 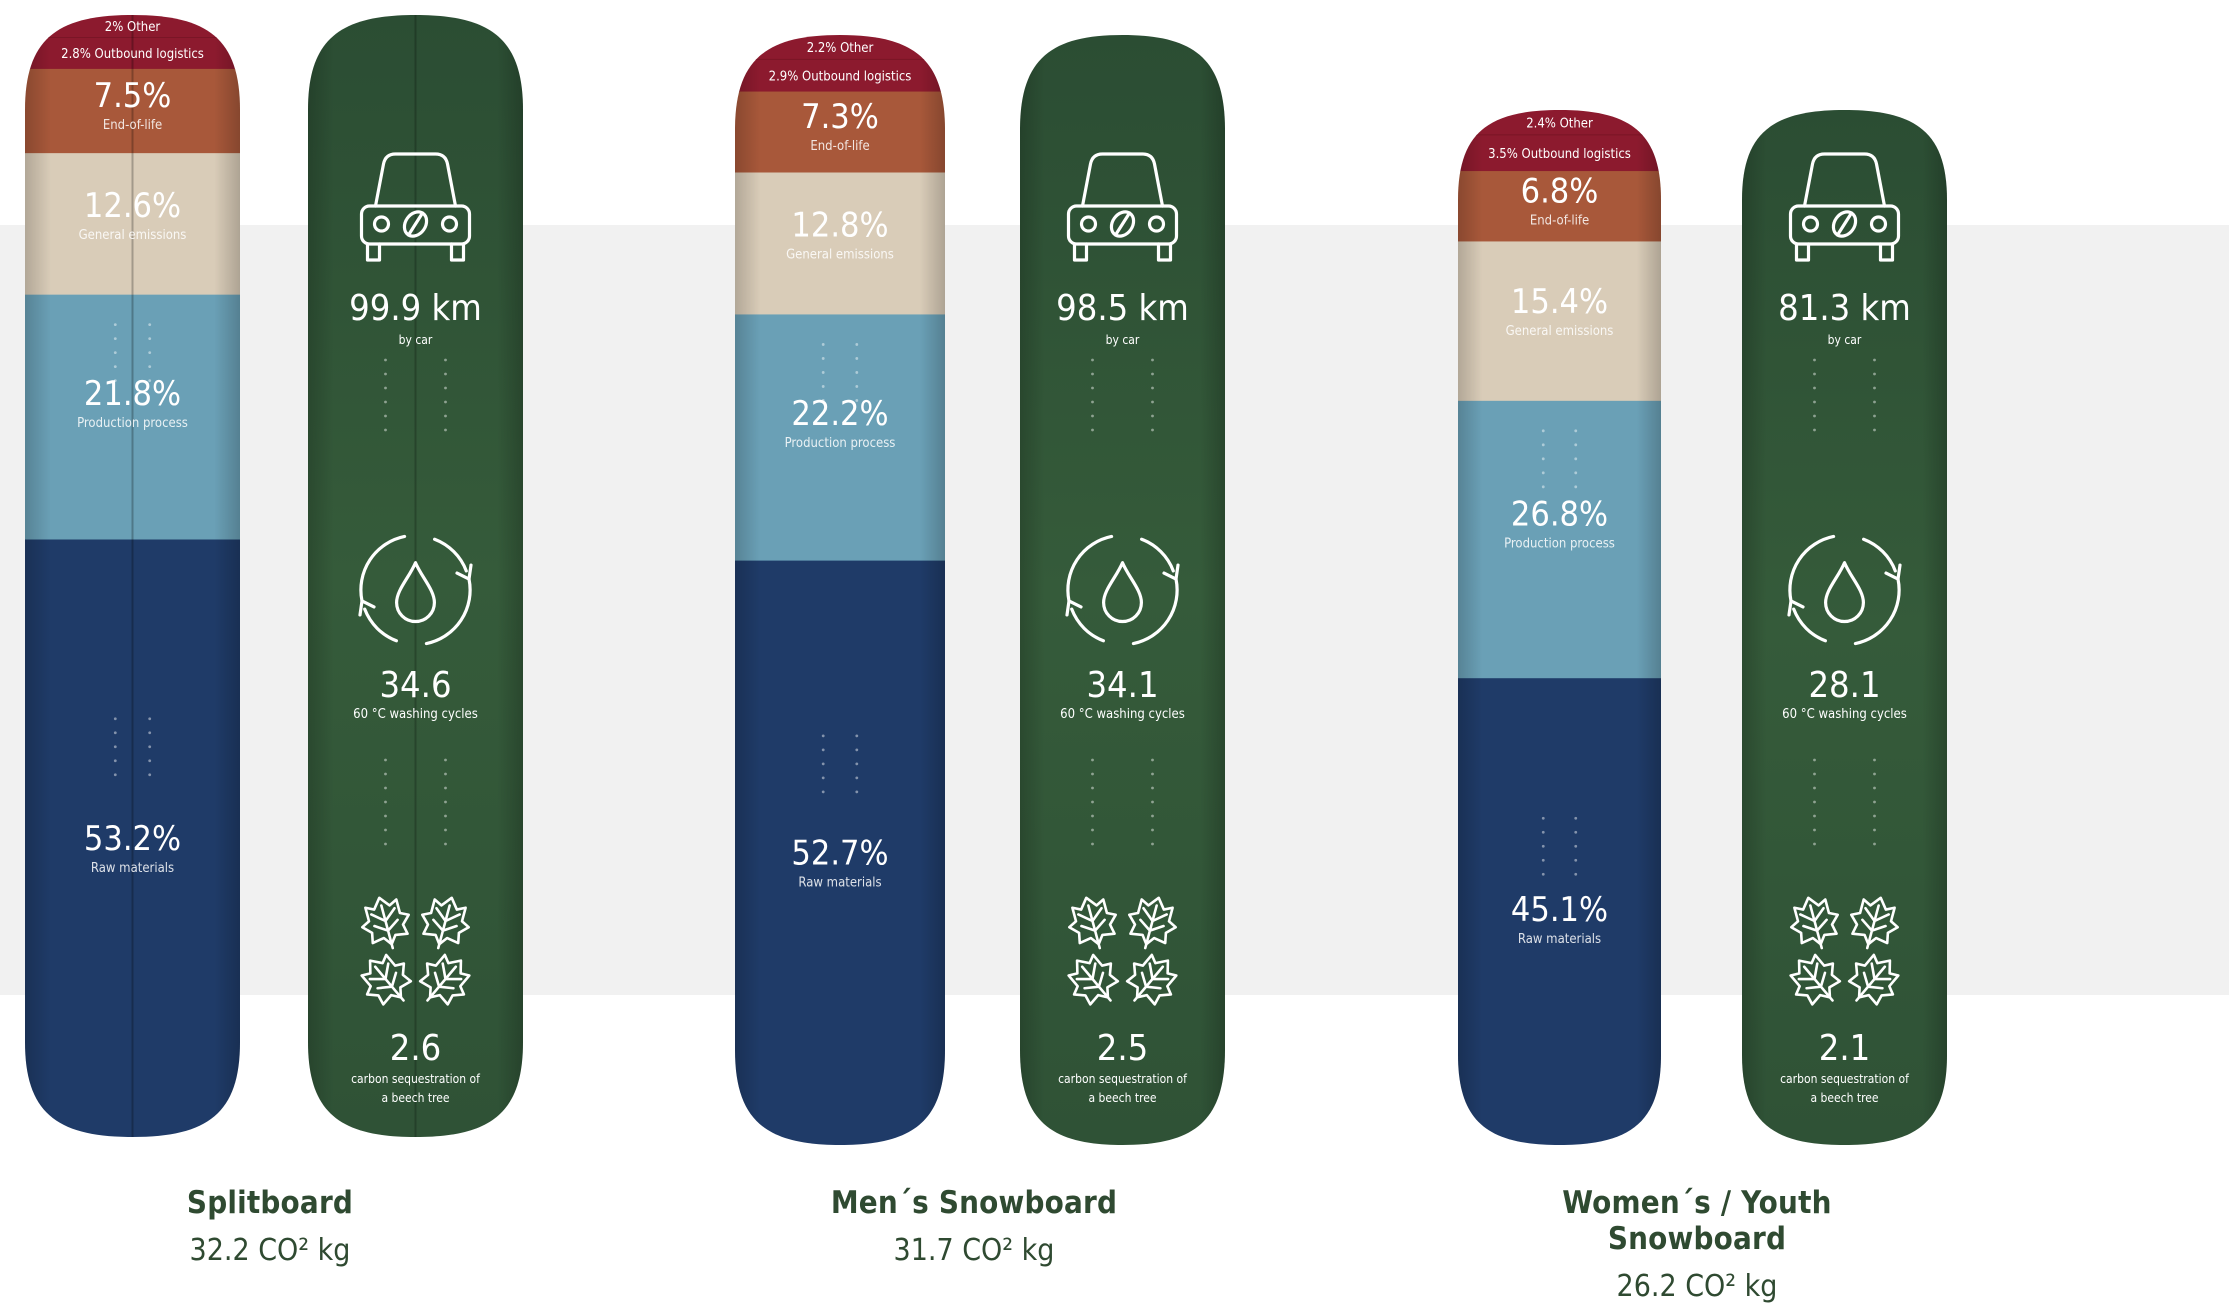 What do you see at coordinates (416, 1048) in the screenshot?
I see `equivalent-value-tree: 2.6` at bounding box center [416, 1048].